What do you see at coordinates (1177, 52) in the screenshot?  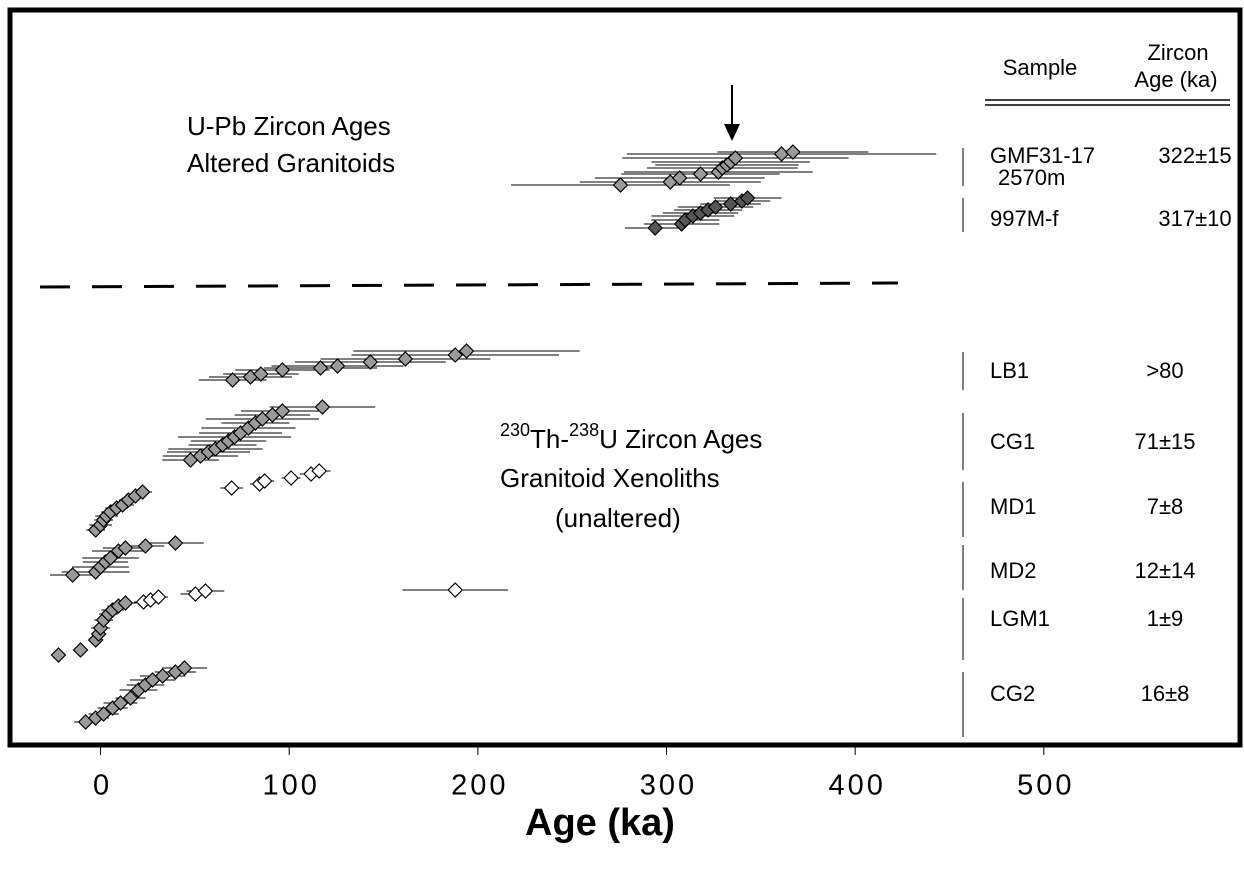 I see `table-header: Zircon` at bounding box center [1177, 52].